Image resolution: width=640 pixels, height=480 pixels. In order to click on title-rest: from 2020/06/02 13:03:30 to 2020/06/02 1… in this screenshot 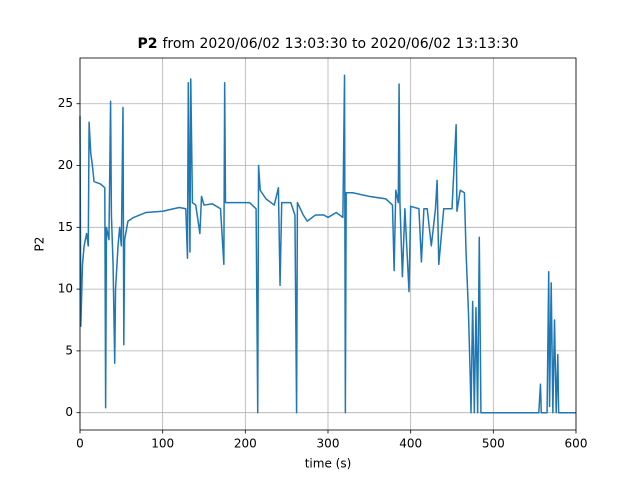, I will do `click(340, 44)`.